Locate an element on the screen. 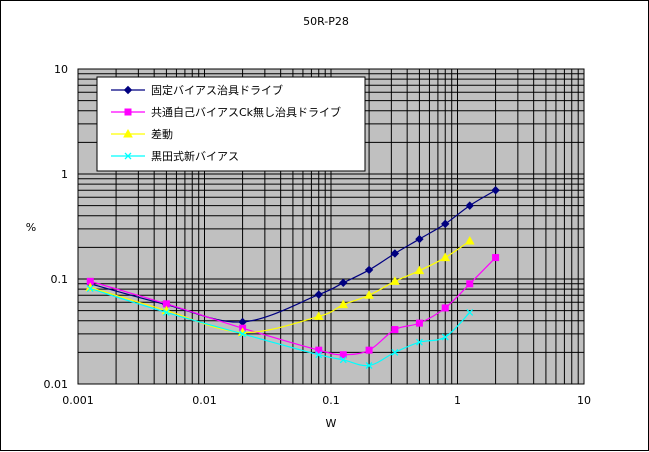 Image resolution: width=649 pixels, height=452 pixels. legend-item: 黒田式新バイアス is located at coordinates (175, 156).